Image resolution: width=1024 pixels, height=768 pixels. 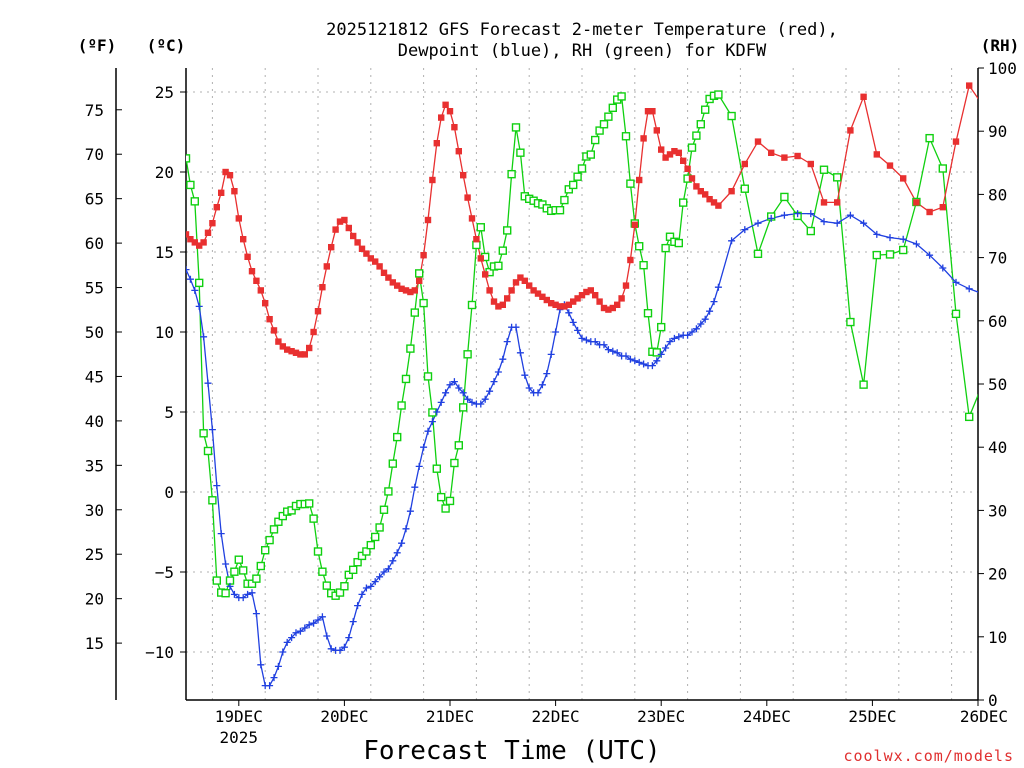 What do you see at coordinates (169, 492) in the screenshot?
I see `celsius-tick-label: 0` at bounding box center [169, 492].